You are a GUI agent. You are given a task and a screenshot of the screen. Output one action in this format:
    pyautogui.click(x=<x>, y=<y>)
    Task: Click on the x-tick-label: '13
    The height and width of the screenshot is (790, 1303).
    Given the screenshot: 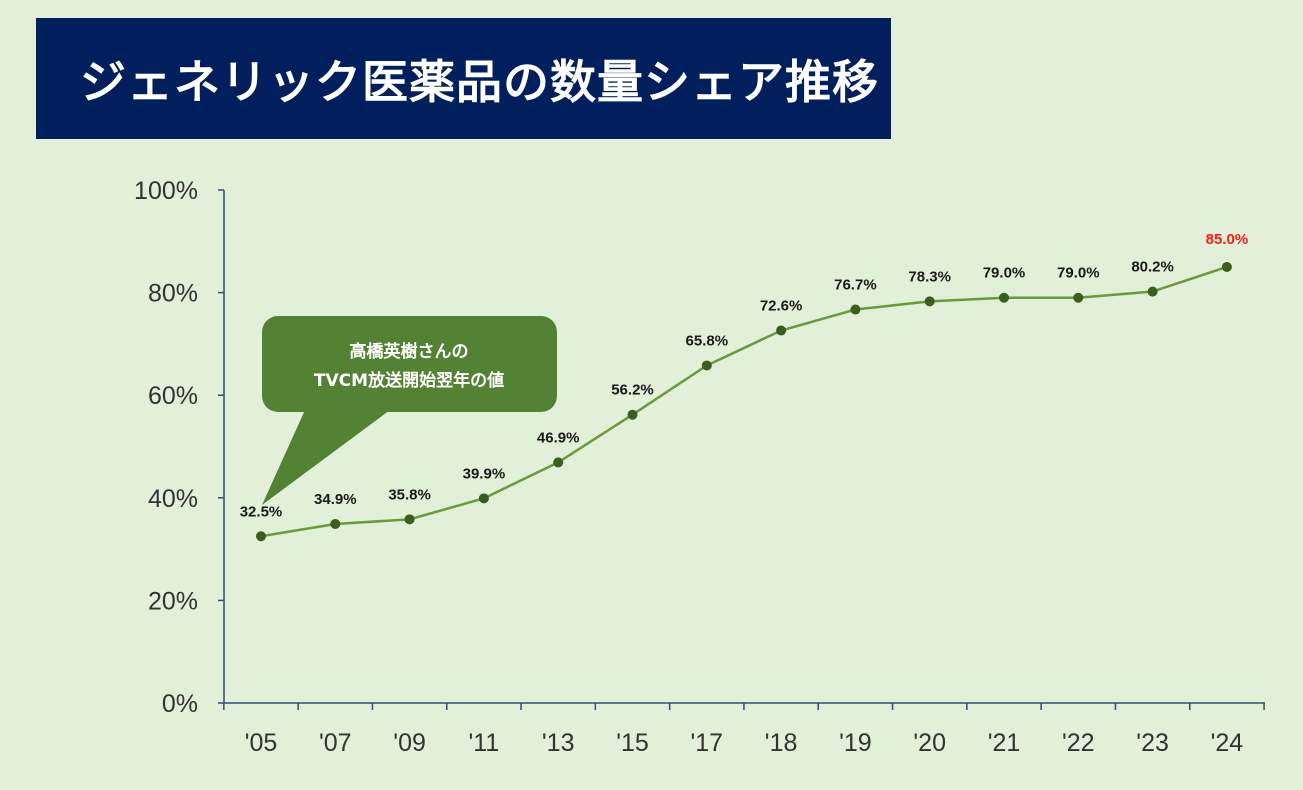 What is the action you would take?
    pyautogui.click(x=558, y=743)
    